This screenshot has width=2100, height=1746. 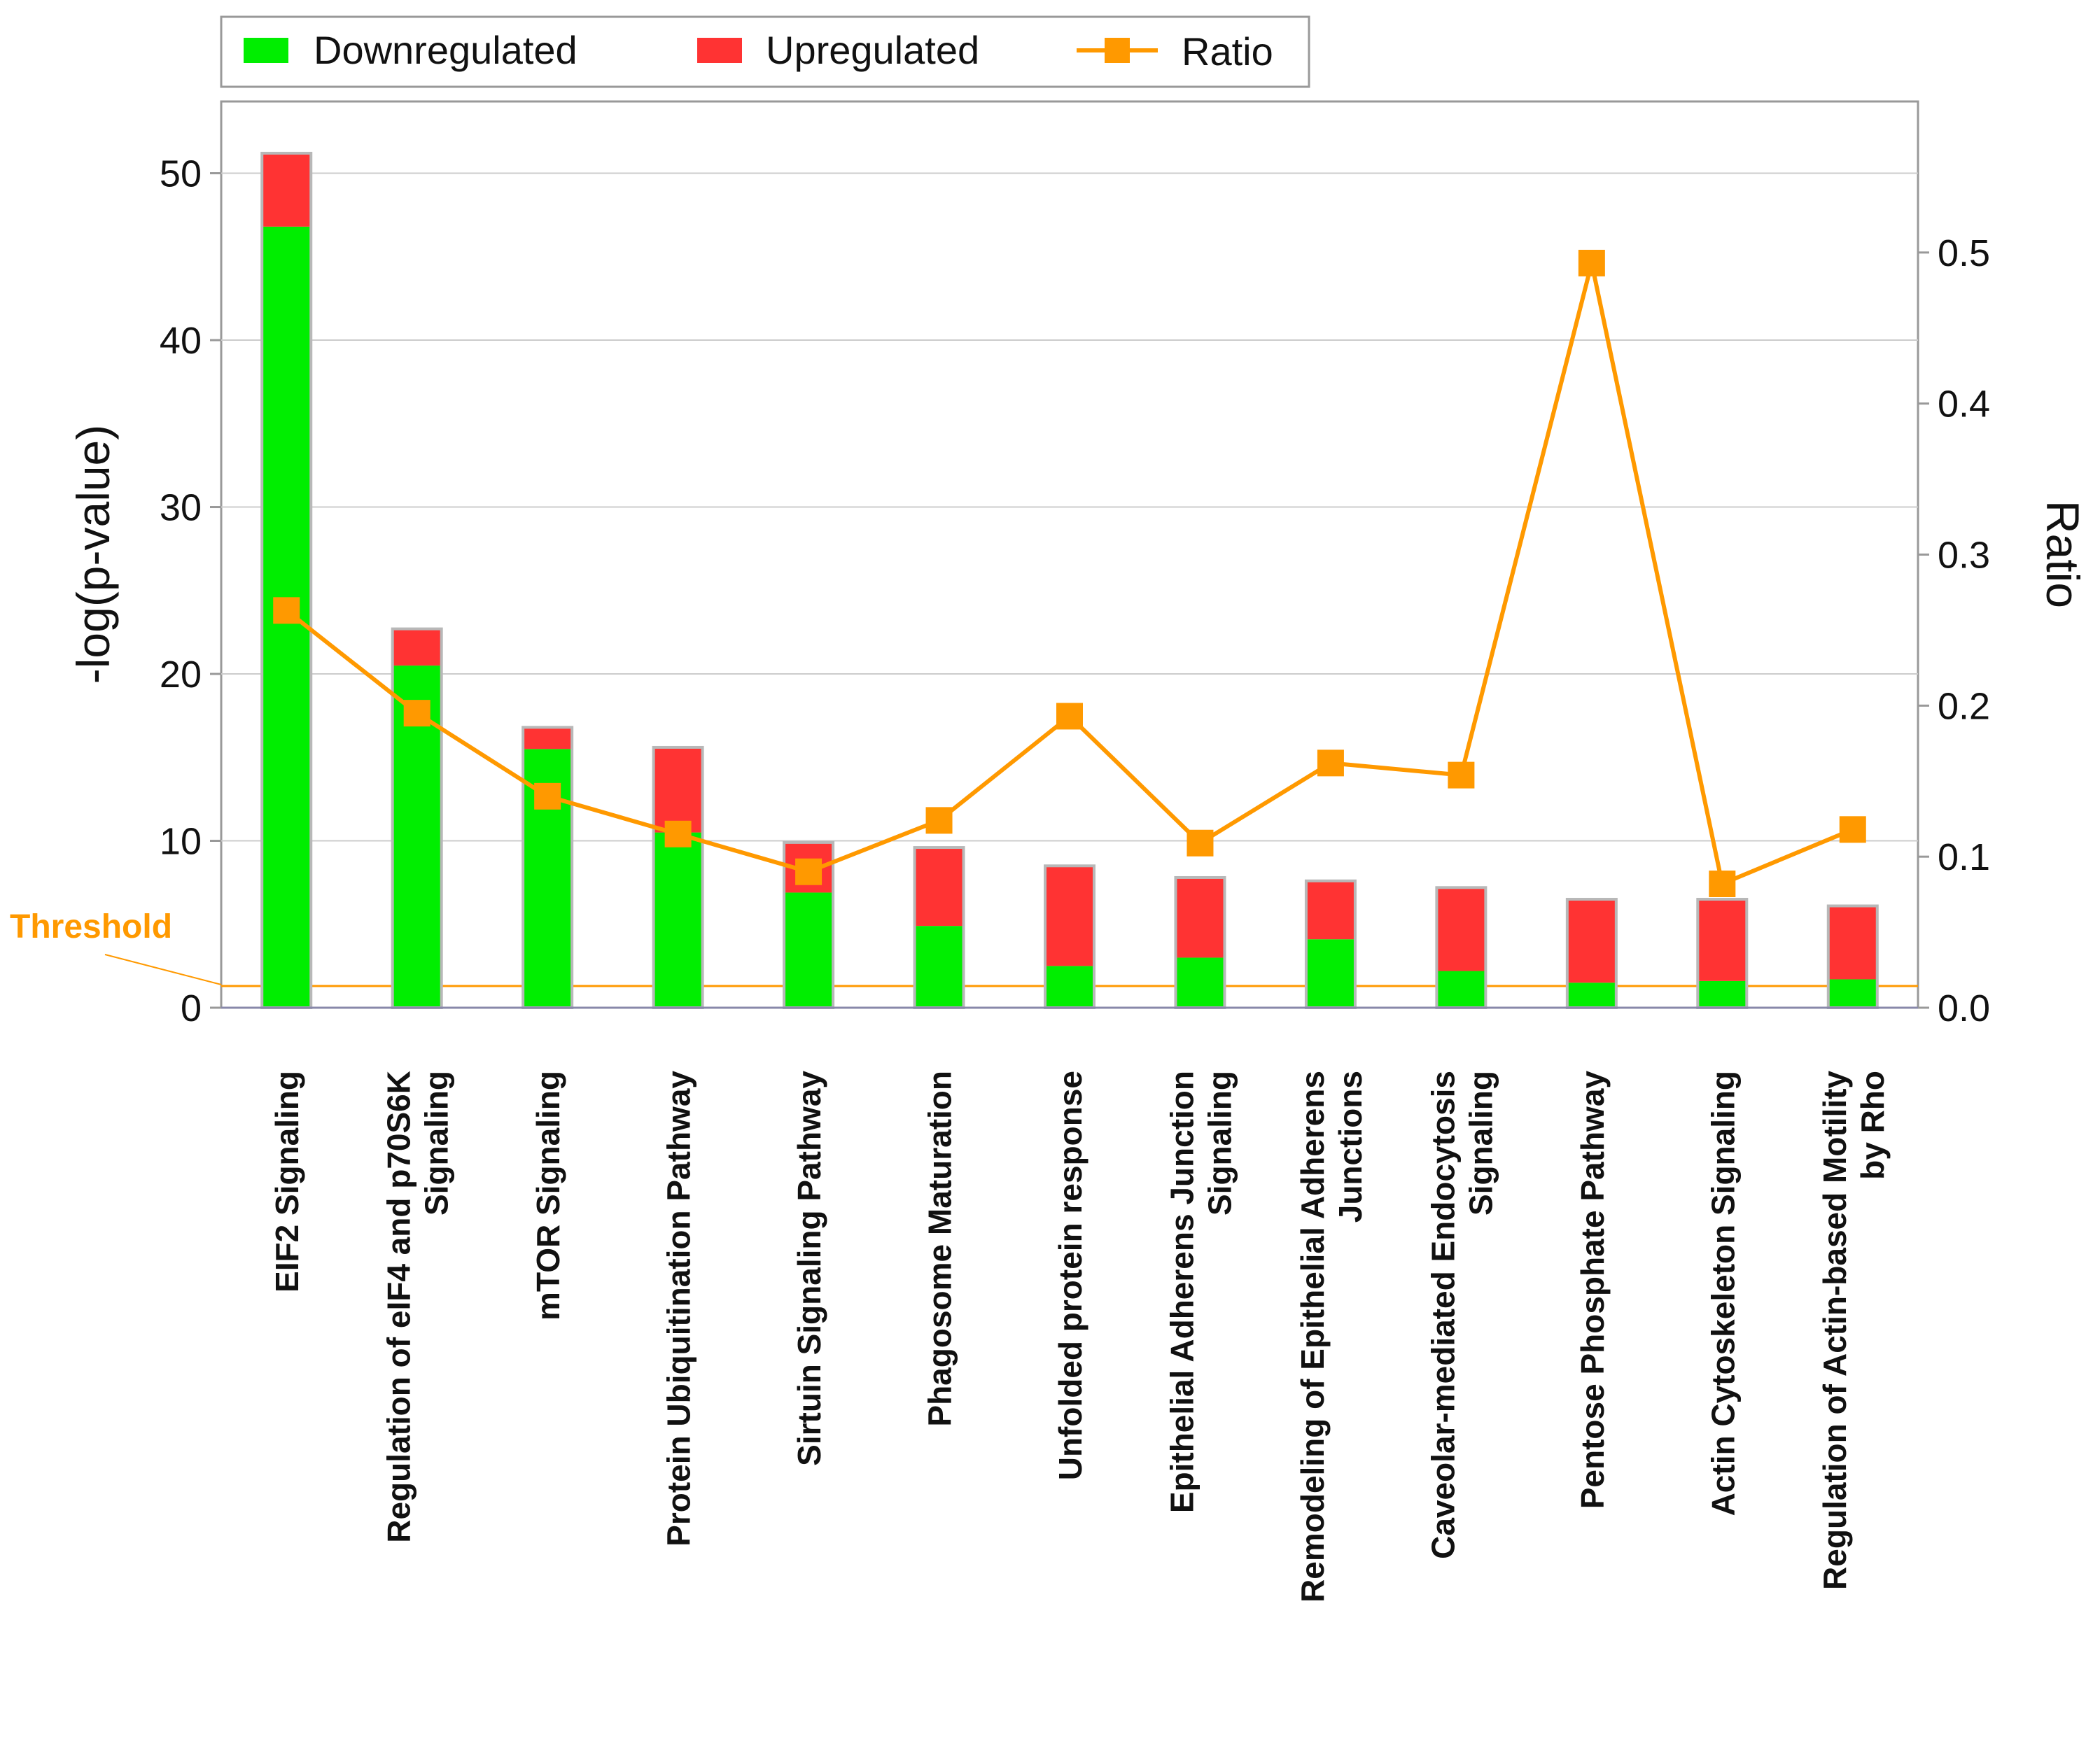 I want to click on y2-tick-label: 0.5, so click(x=1964, y=253).